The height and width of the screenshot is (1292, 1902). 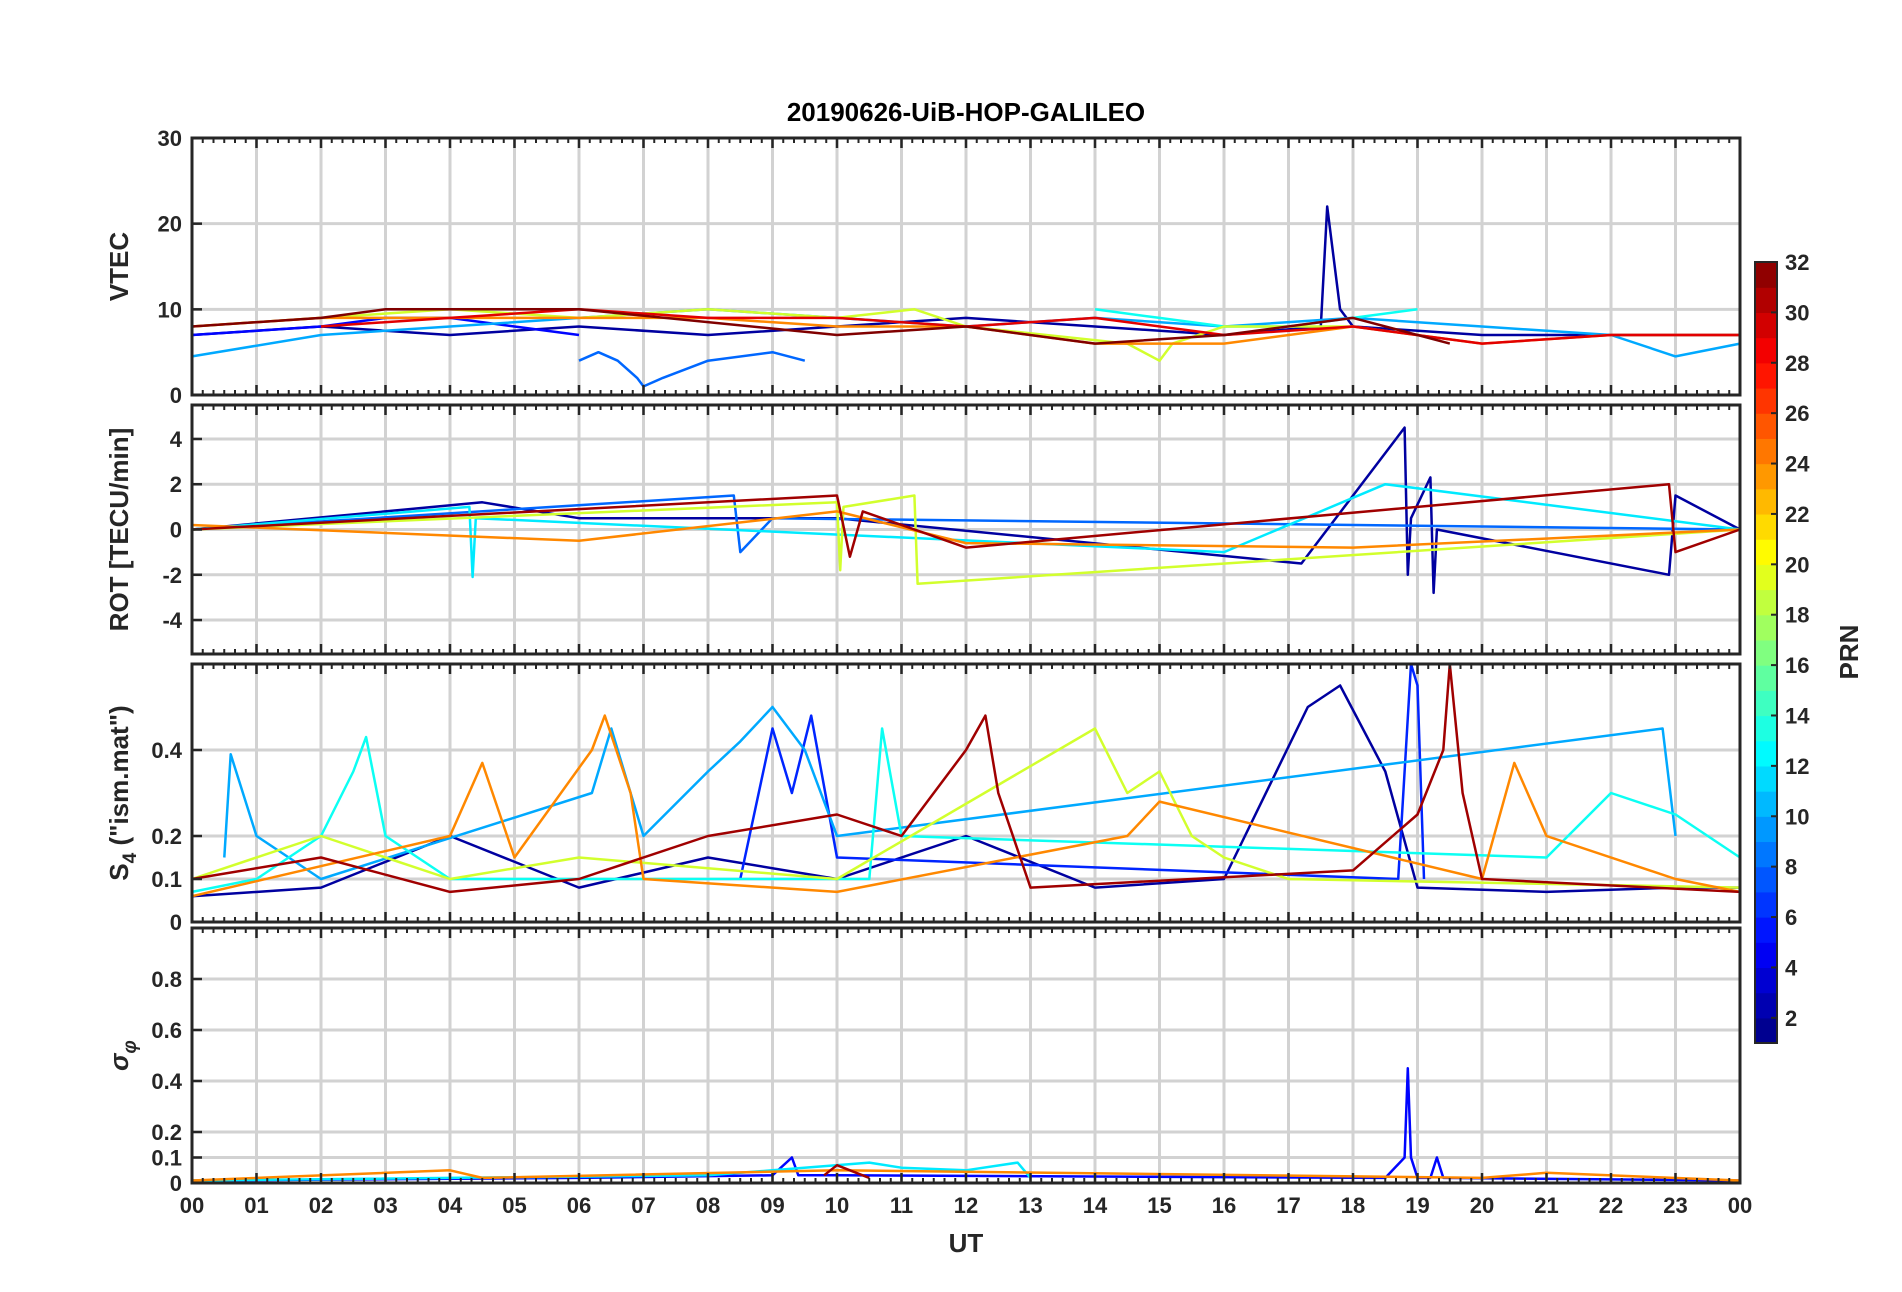 What do you see at coordinates (192, 1205) in the screenshot?
I see `x-tick-label: 00` at bounding box center [192, 1205].